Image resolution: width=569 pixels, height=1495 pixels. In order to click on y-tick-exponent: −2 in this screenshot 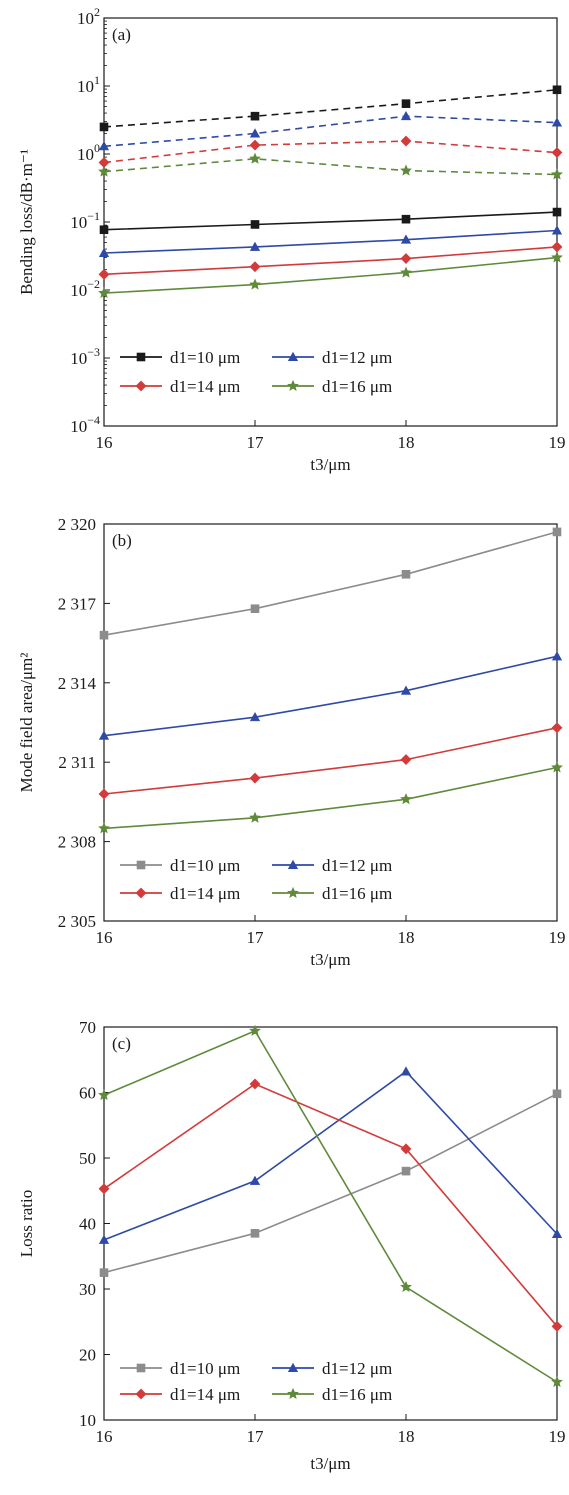, I will do `click(93, 284)`.